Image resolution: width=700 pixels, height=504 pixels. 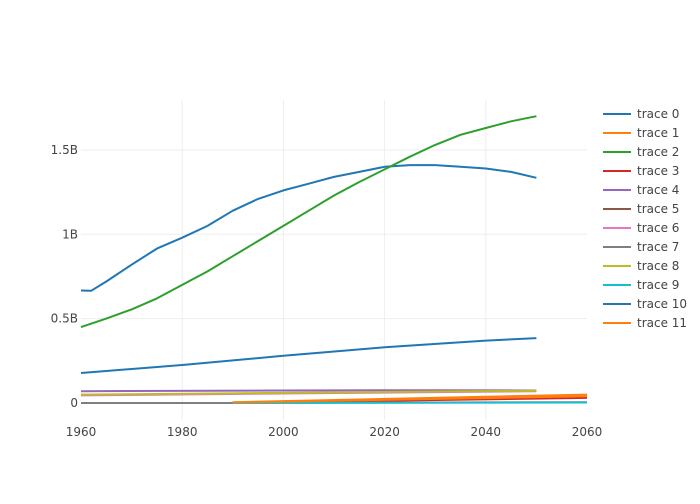 I want to click on legend-item-10: trace 10, so click(x=645, y=304).